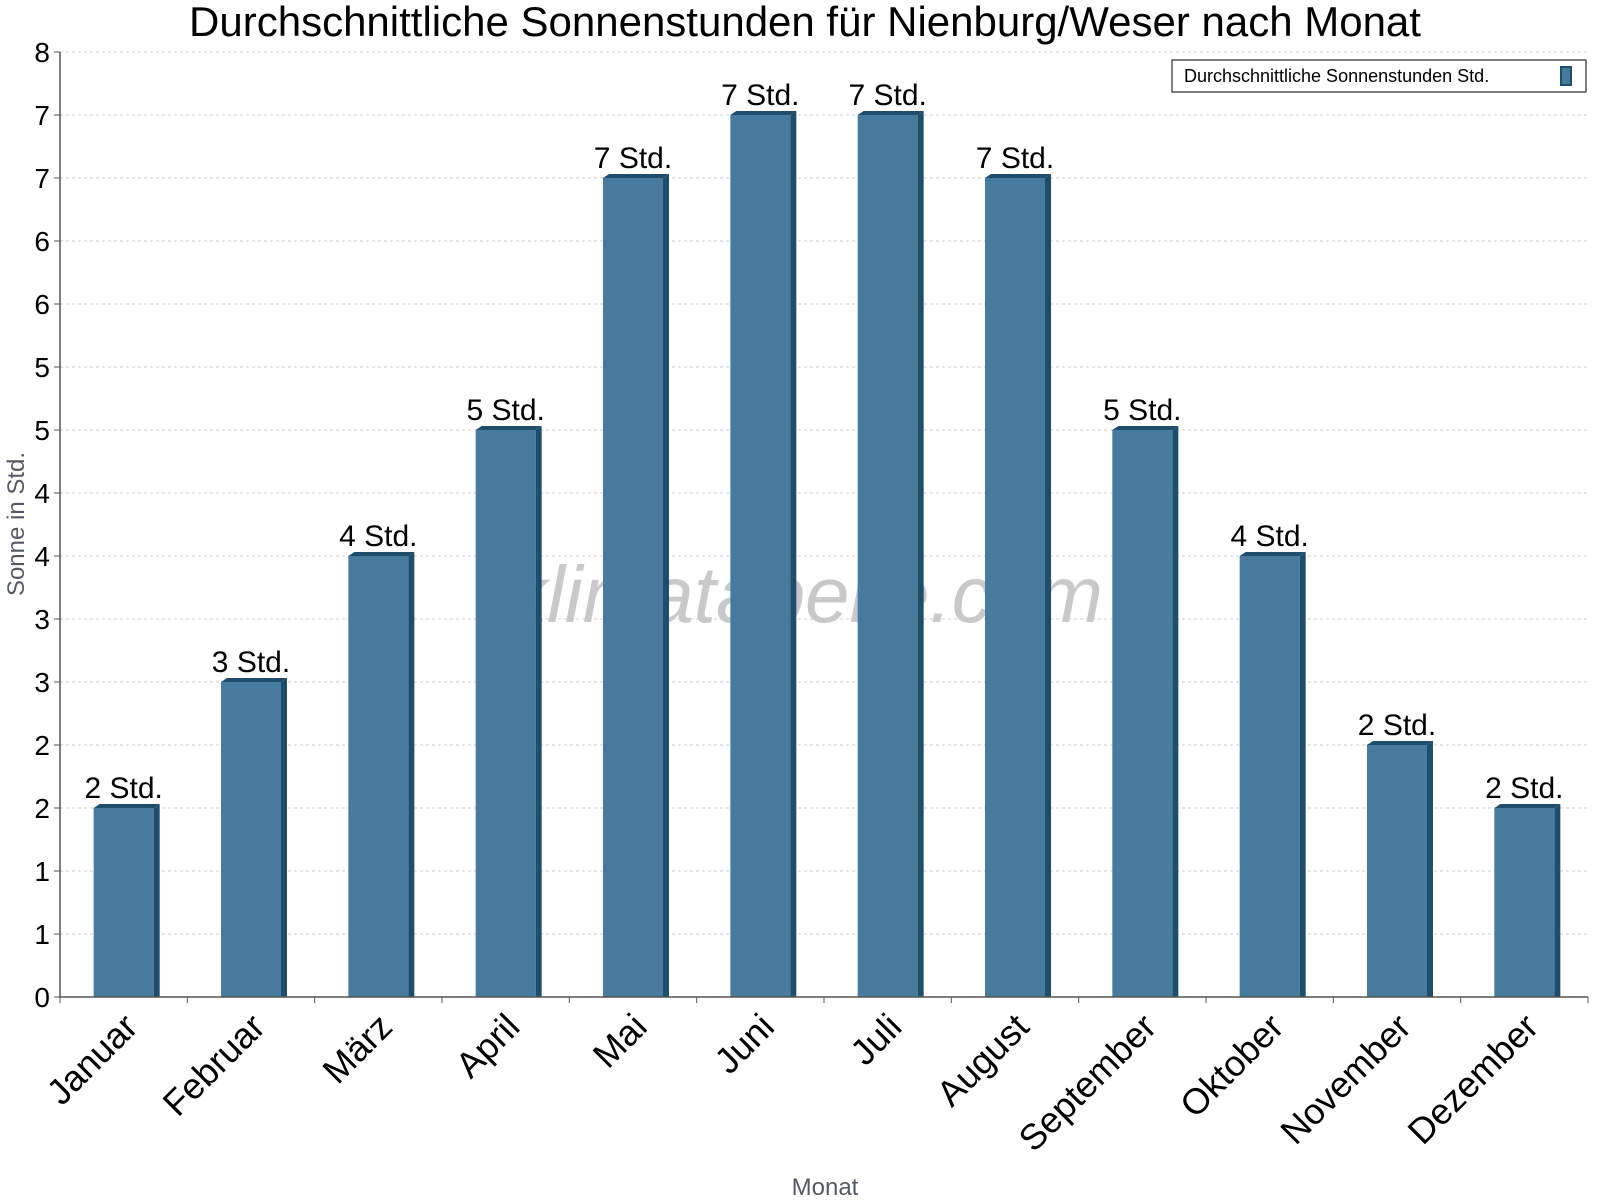 This screenshot has width=1600, height=1200. What do you see at coordinates (620, 1041) in the screenshot?
I see `x-tick-label: Mai` at bounding box center [620, 1041].